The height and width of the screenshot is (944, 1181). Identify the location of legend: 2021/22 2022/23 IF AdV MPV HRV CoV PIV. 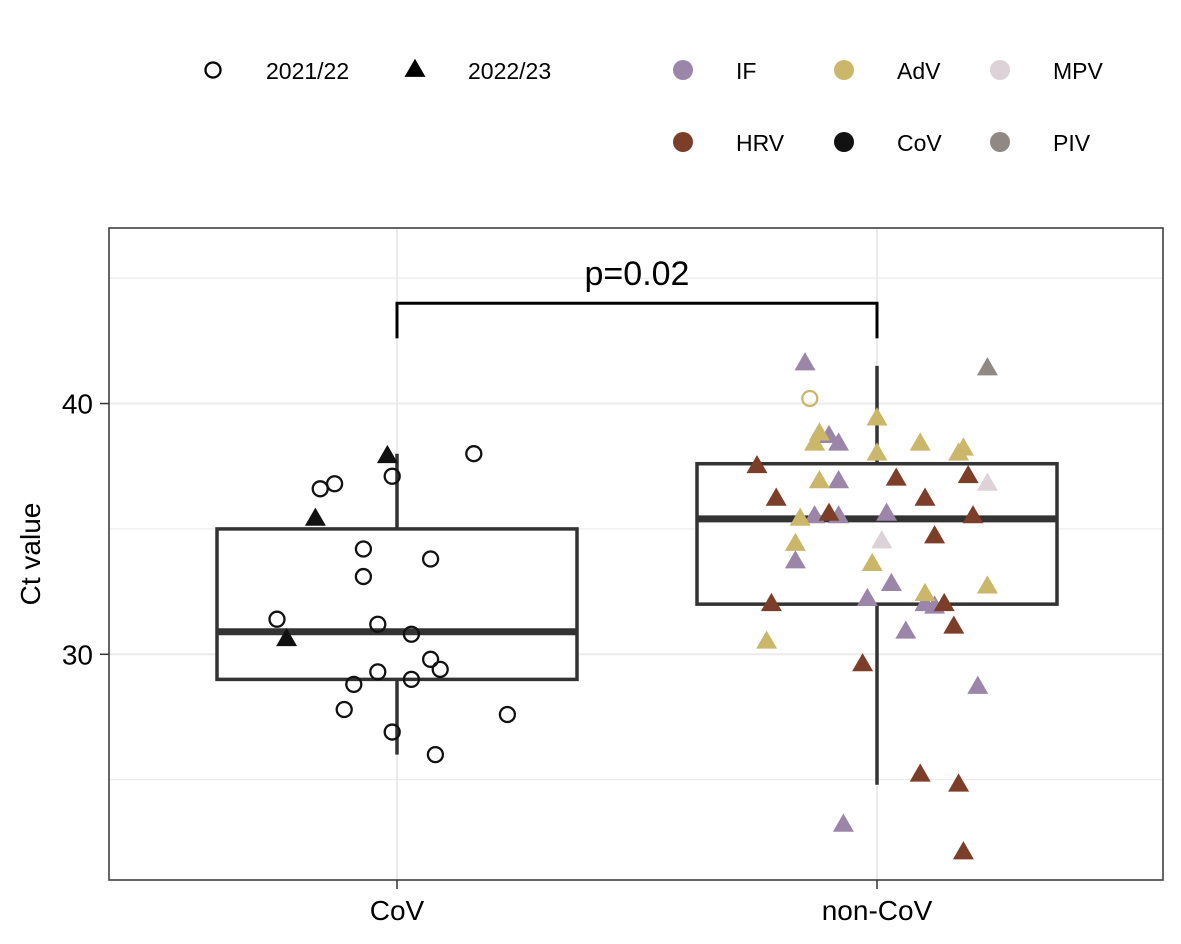
(654, 107).